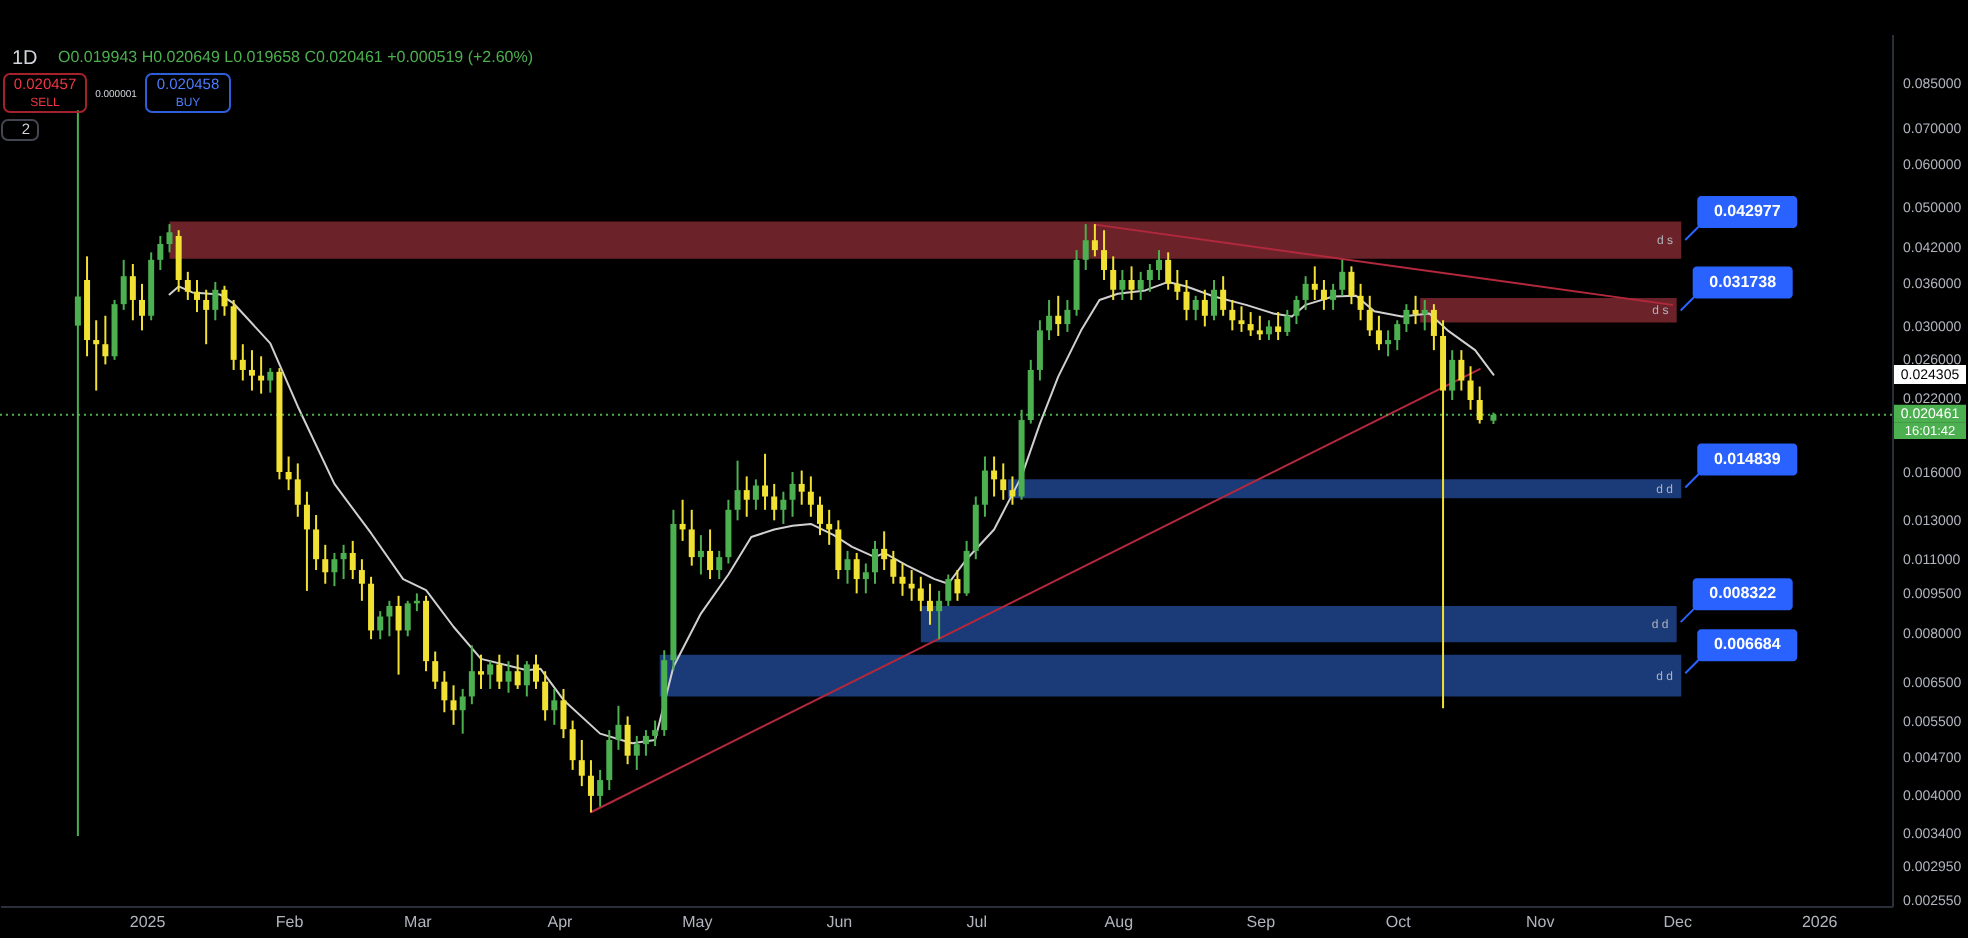 Image resolution: width=1968 pixels, height=938 pixels. Describe the element at coordinates (1820, 922) in the screenshot. I see `x-tick-label: 2026` at that location.